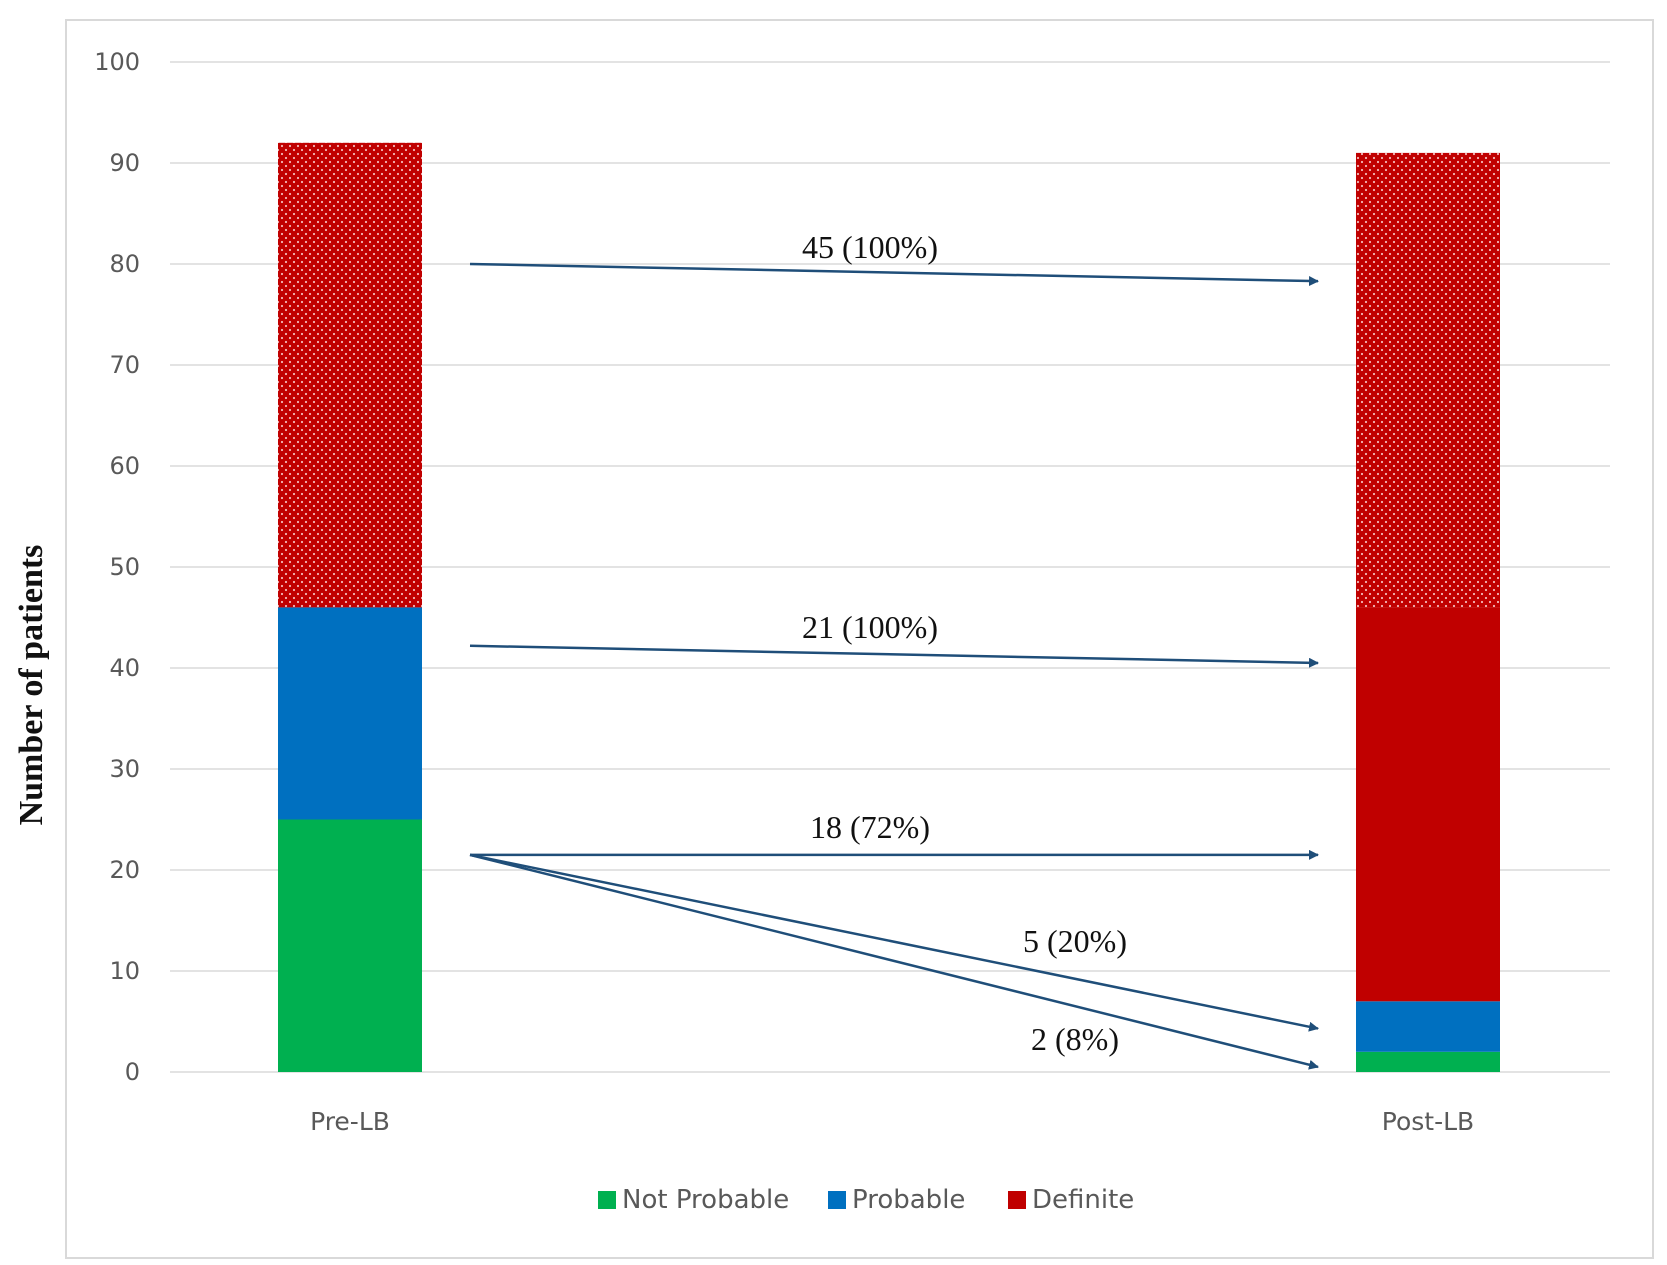  What do you see at coordinates (908, 1200) in the screenshot?
I see `legend-label: Probable` at bounding box center [908, 1200].